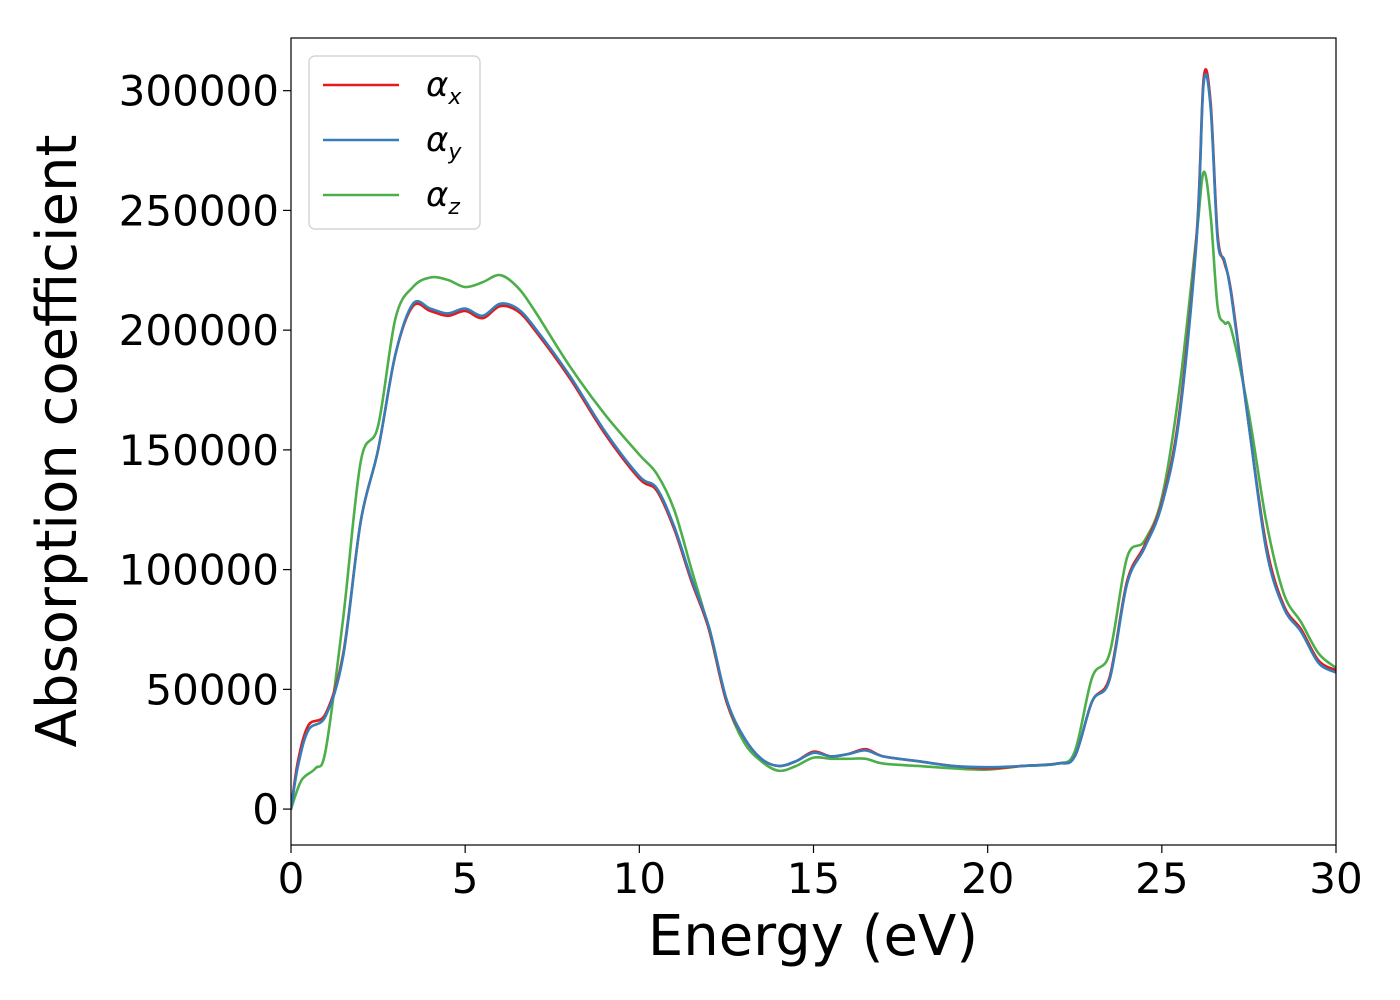 The width and height of the screenshot is (1400, 1000). Describe the element at coordinates (265, 809) in the screenshot. I see `y-tick-label: 0` at that location.